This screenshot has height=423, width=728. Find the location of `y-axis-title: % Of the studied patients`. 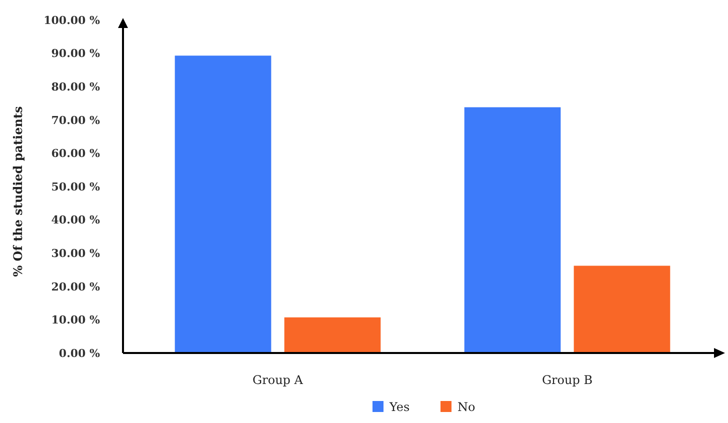

y-axis-title: % Of the studied patients is located at coordinates (18, 191).